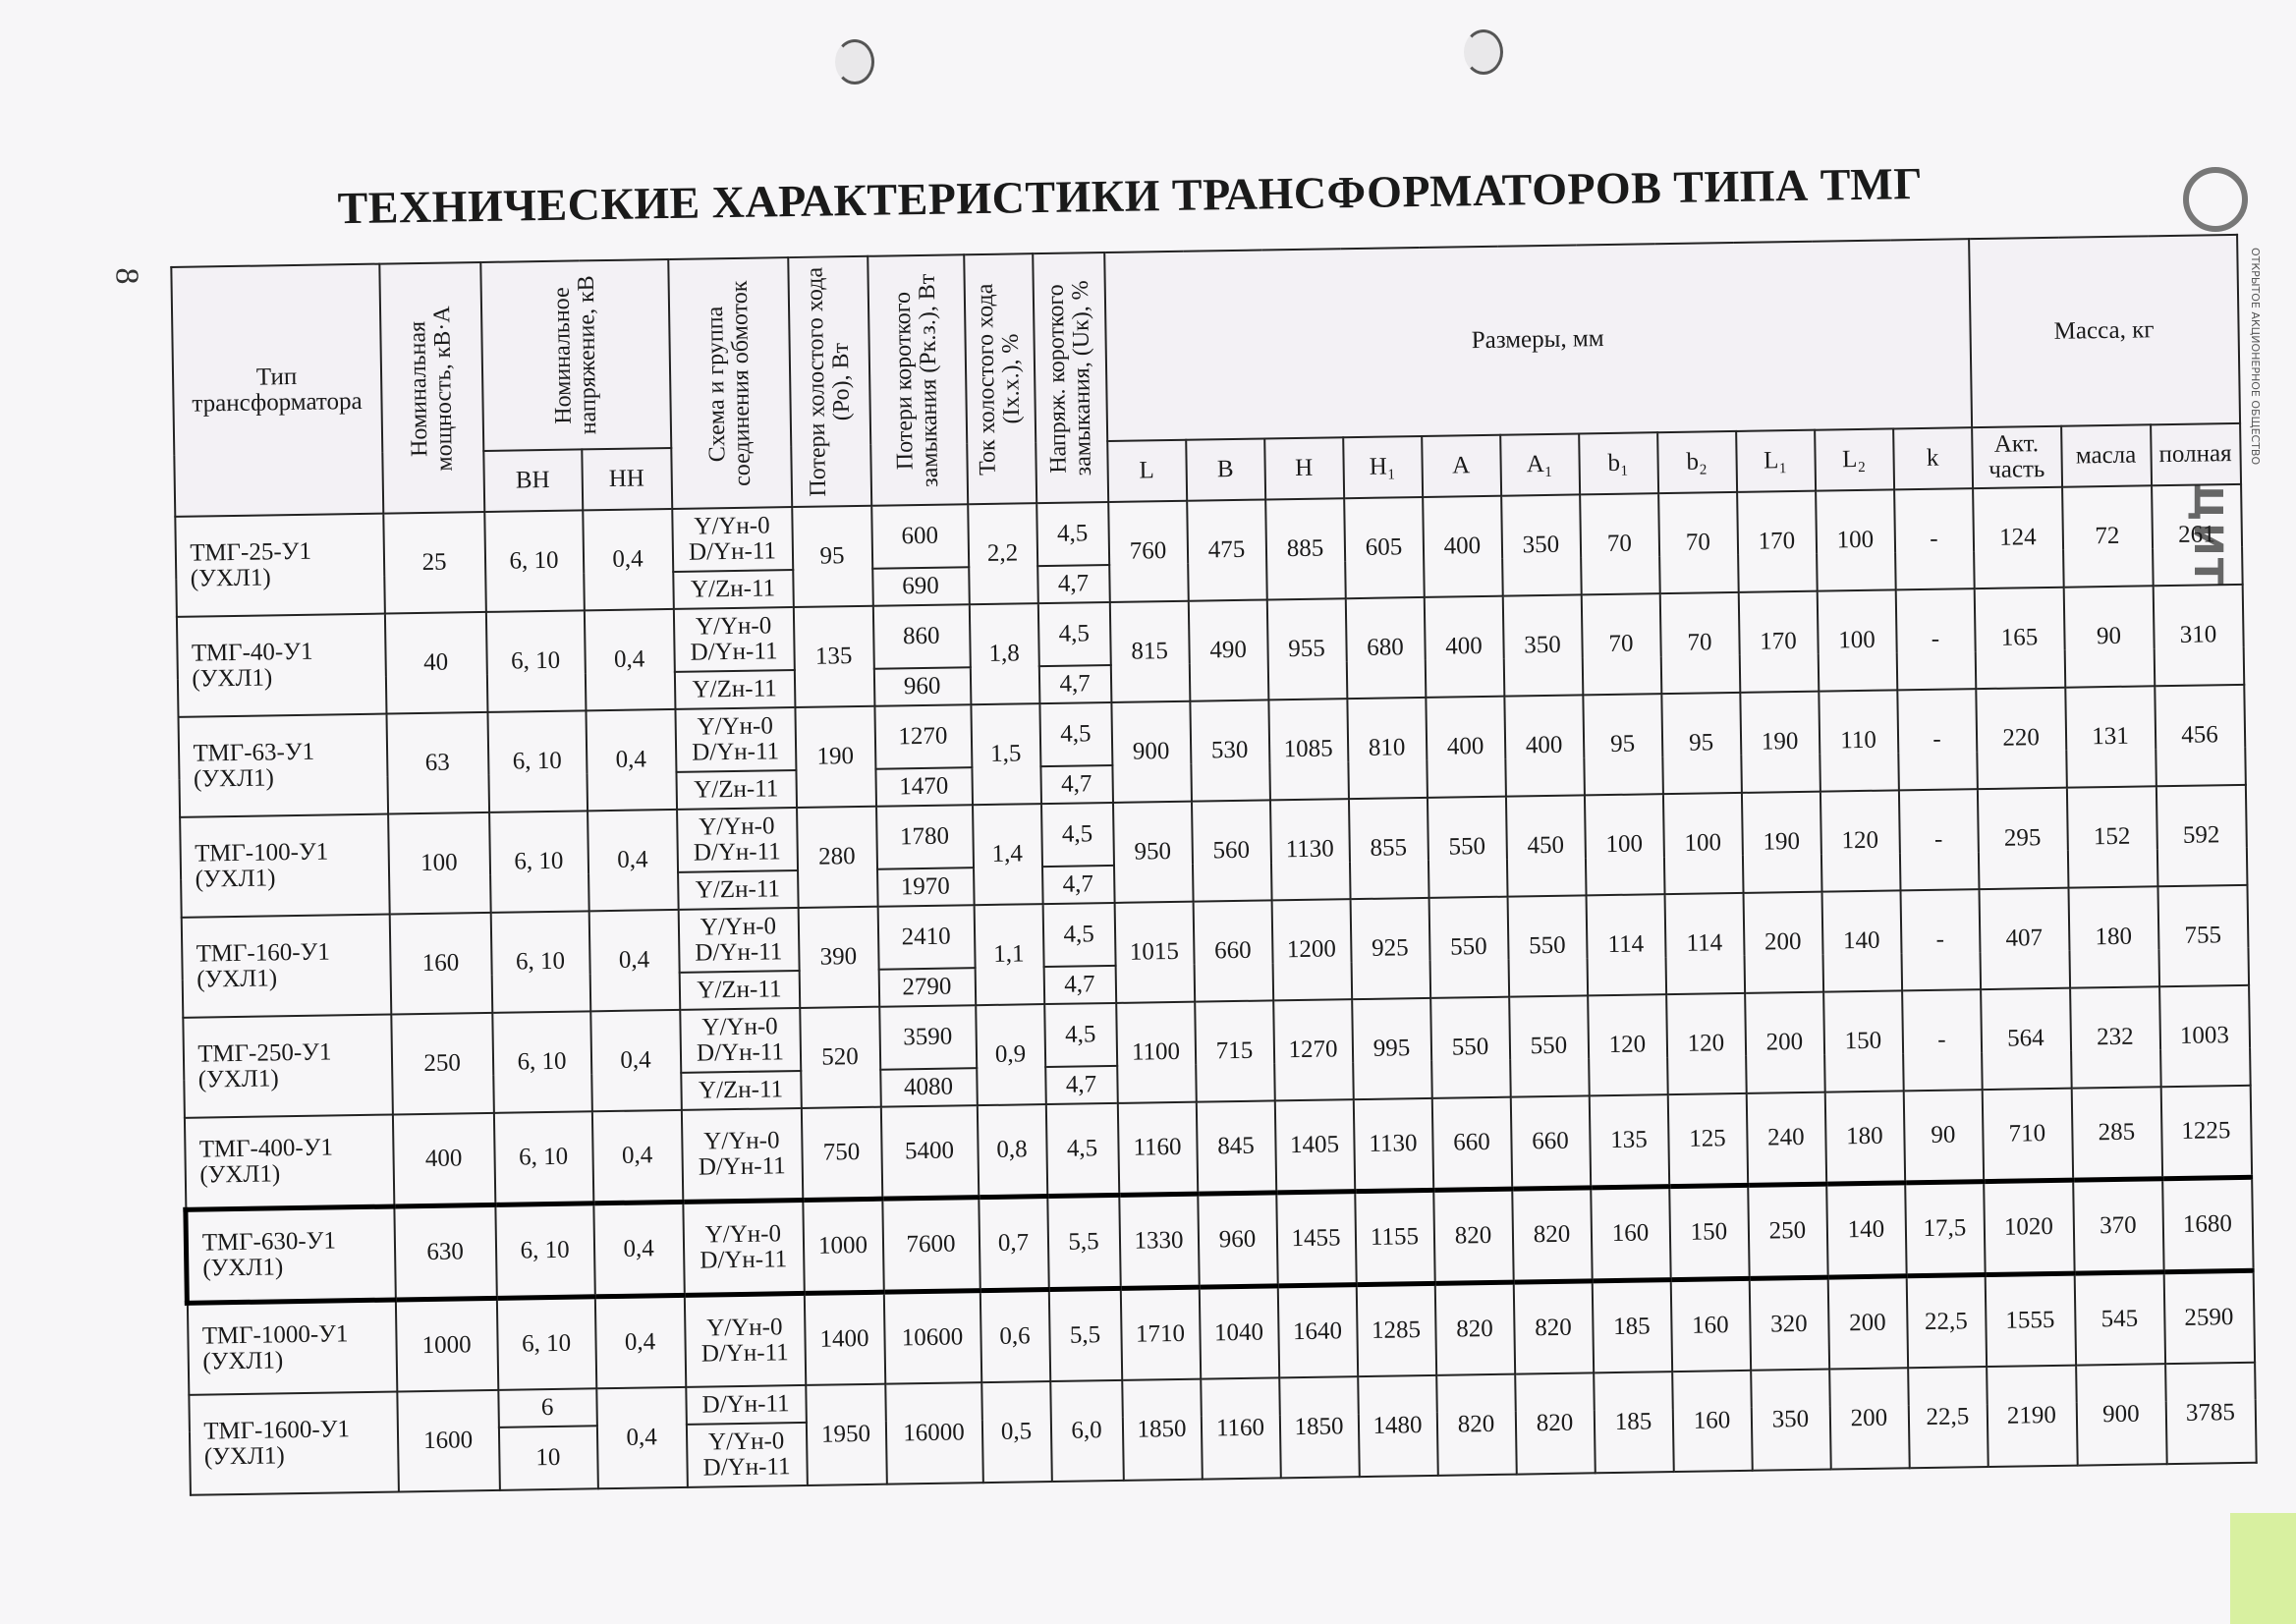 The image size is (2296, 1624). Describe the element at coordinates (729, 383) in the screenshot. I see `header-scheme-text: Схема и группа соединения обмоток` at that location.